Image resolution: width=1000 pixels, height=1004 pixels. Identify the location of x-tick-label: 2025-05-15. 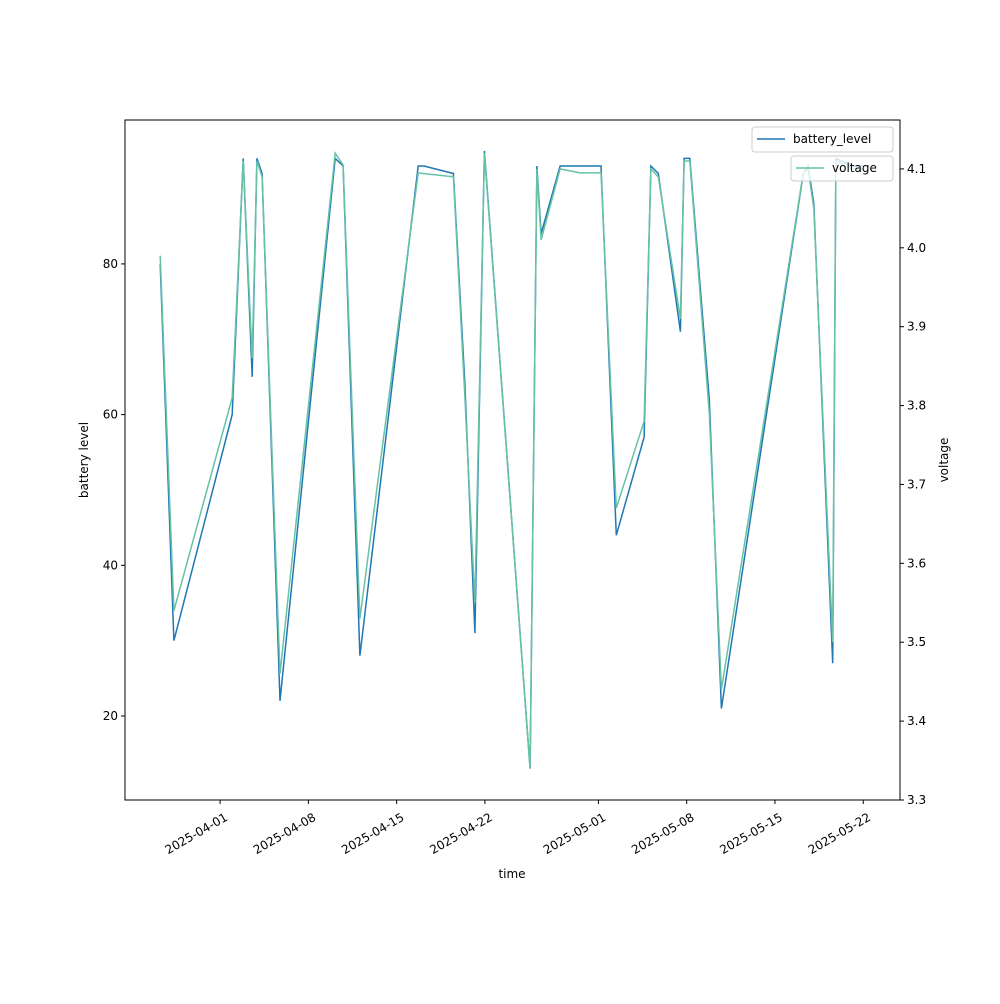
(750, 833).